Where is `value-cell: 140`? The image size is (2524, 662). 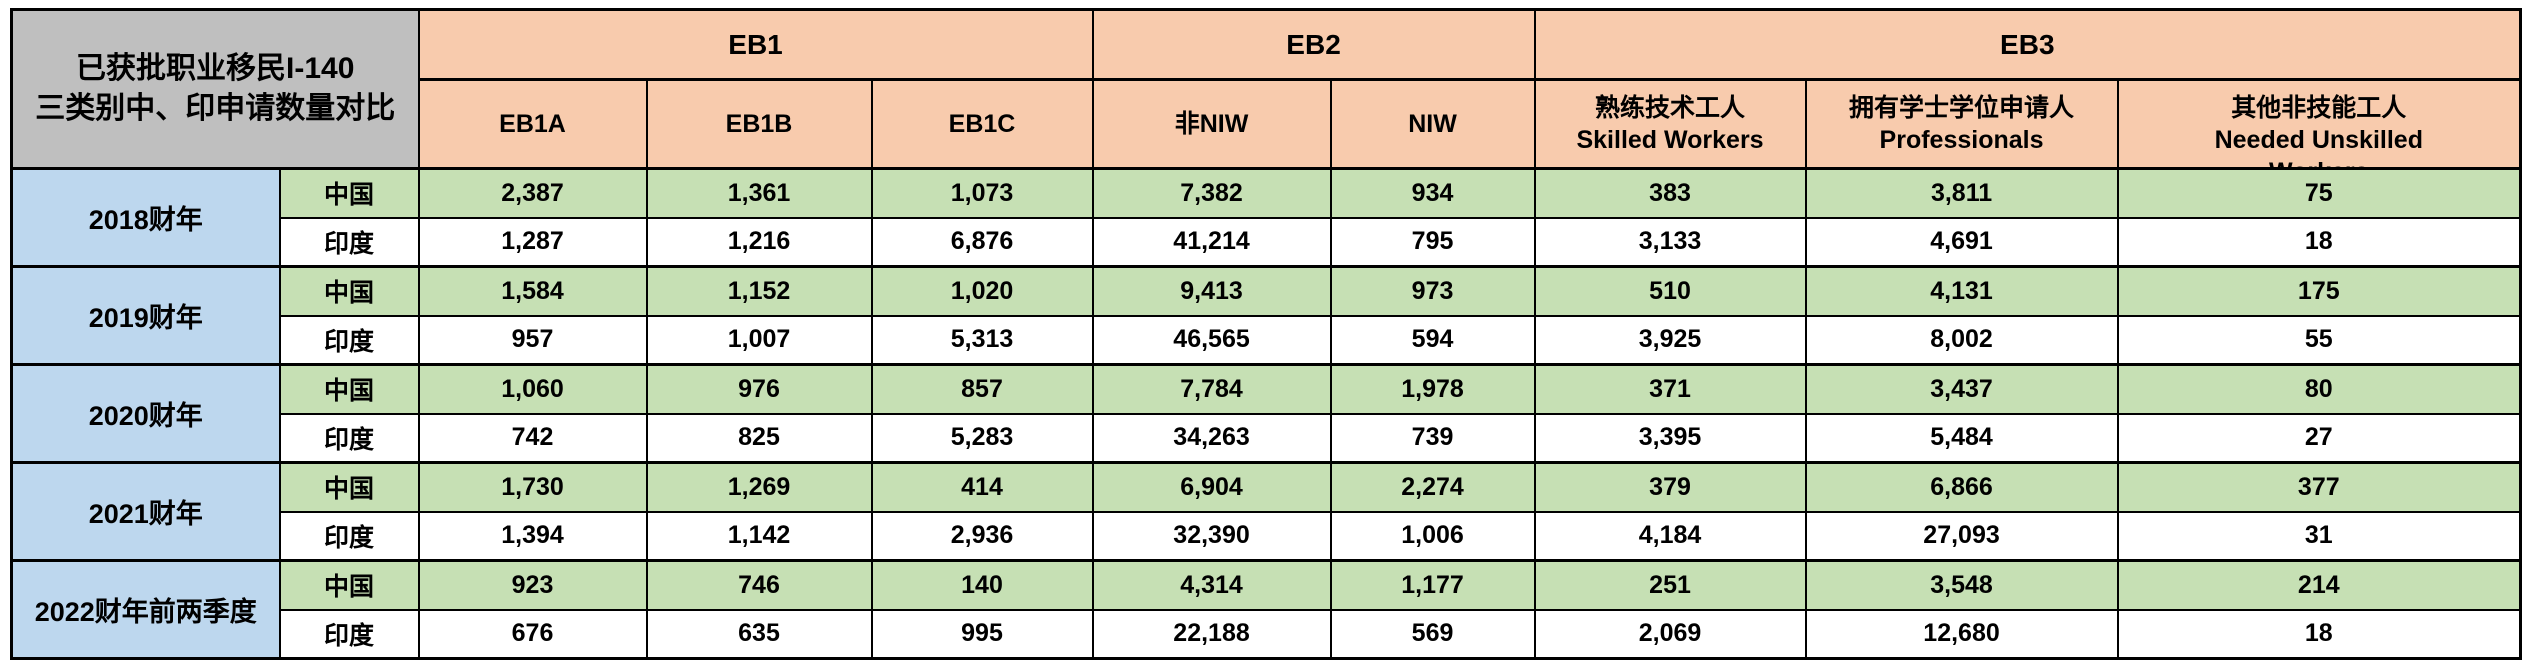
value-cell: 140 is located at coordinates (982, 585).